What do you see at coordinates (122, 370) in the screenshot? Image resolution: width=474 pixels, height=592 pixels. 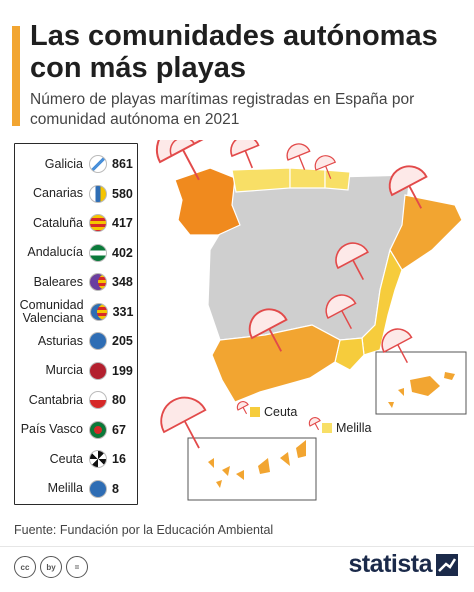 I see `beach-count: 199` at bounding box center [122, 370].